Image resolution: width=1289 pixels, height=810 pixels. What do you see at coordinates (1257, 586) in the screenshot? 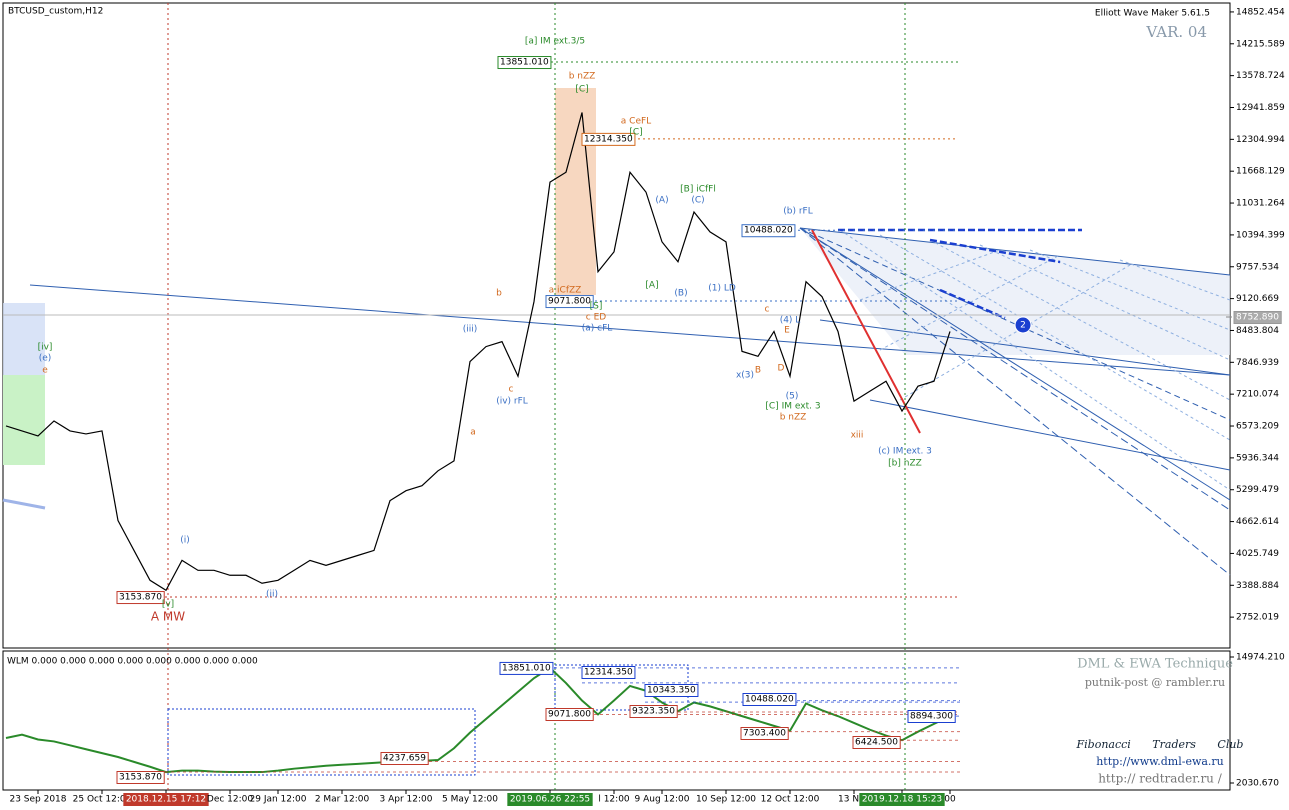
I see `y-tick-label: 3388.884` at bounding box center [1257, 586].